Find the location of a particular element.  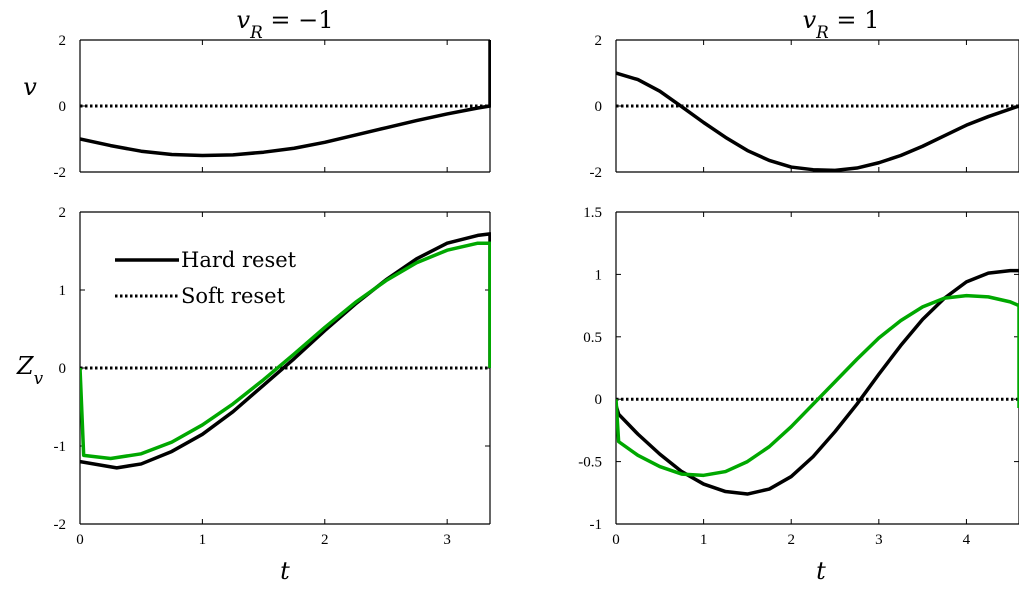

y-tick-label: 1.5 is located at coordinates (592, 213).